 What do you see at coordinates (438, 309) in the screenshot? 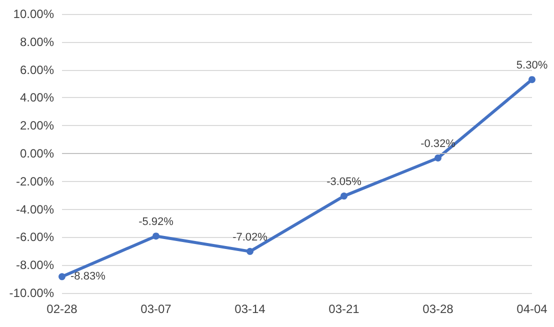
I see `x-tick-label: 03-28` at bounding box center [438, 309].